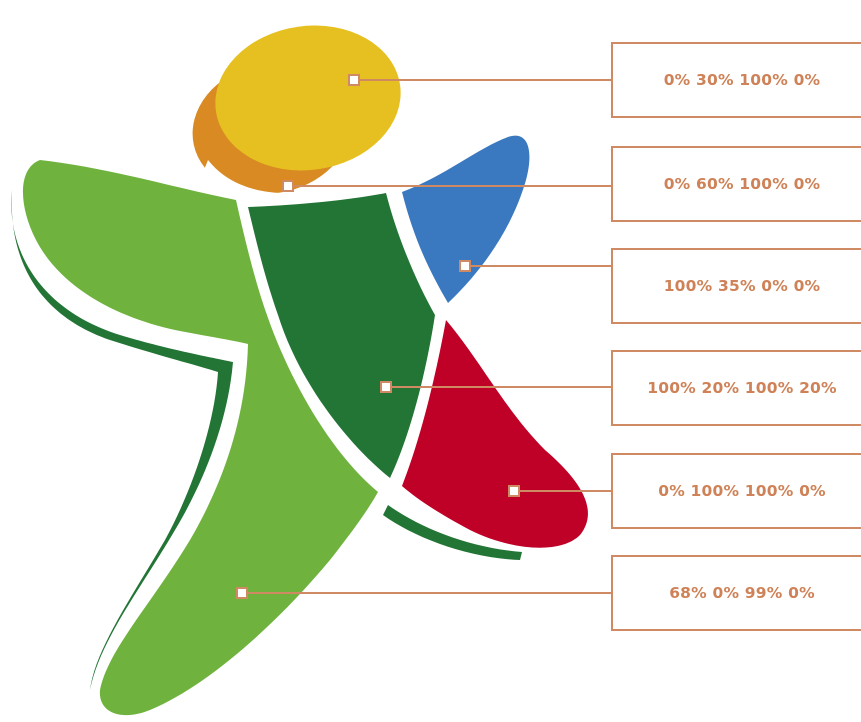 Image resolution: width=861 pixels, height=722 pixels. I want to click on callout-box-right-leg: 0% 100% 100% 0%, so click(736, 491).